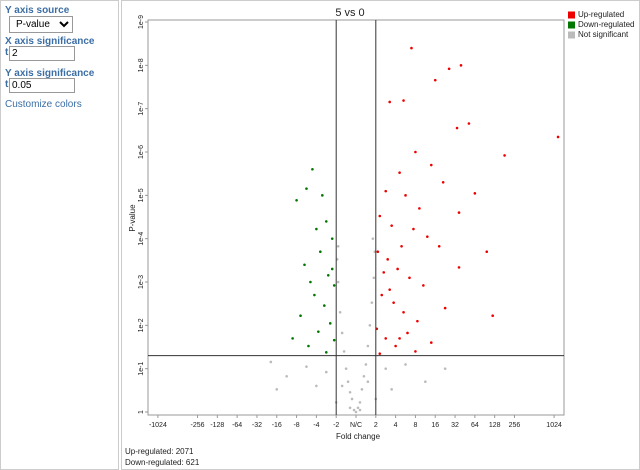  What do you see at coordinates (435, 425) in the screenshot?
I see `x-tick-label: 16` at bounding box center [435, 425].